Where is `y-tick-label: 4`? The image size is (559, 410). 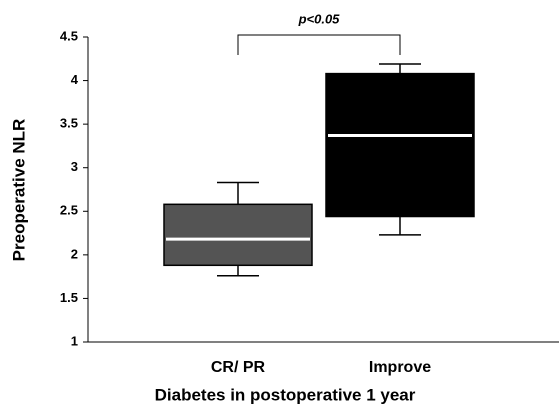
y-tick-label: 4 is located at coordinates (75, 79).